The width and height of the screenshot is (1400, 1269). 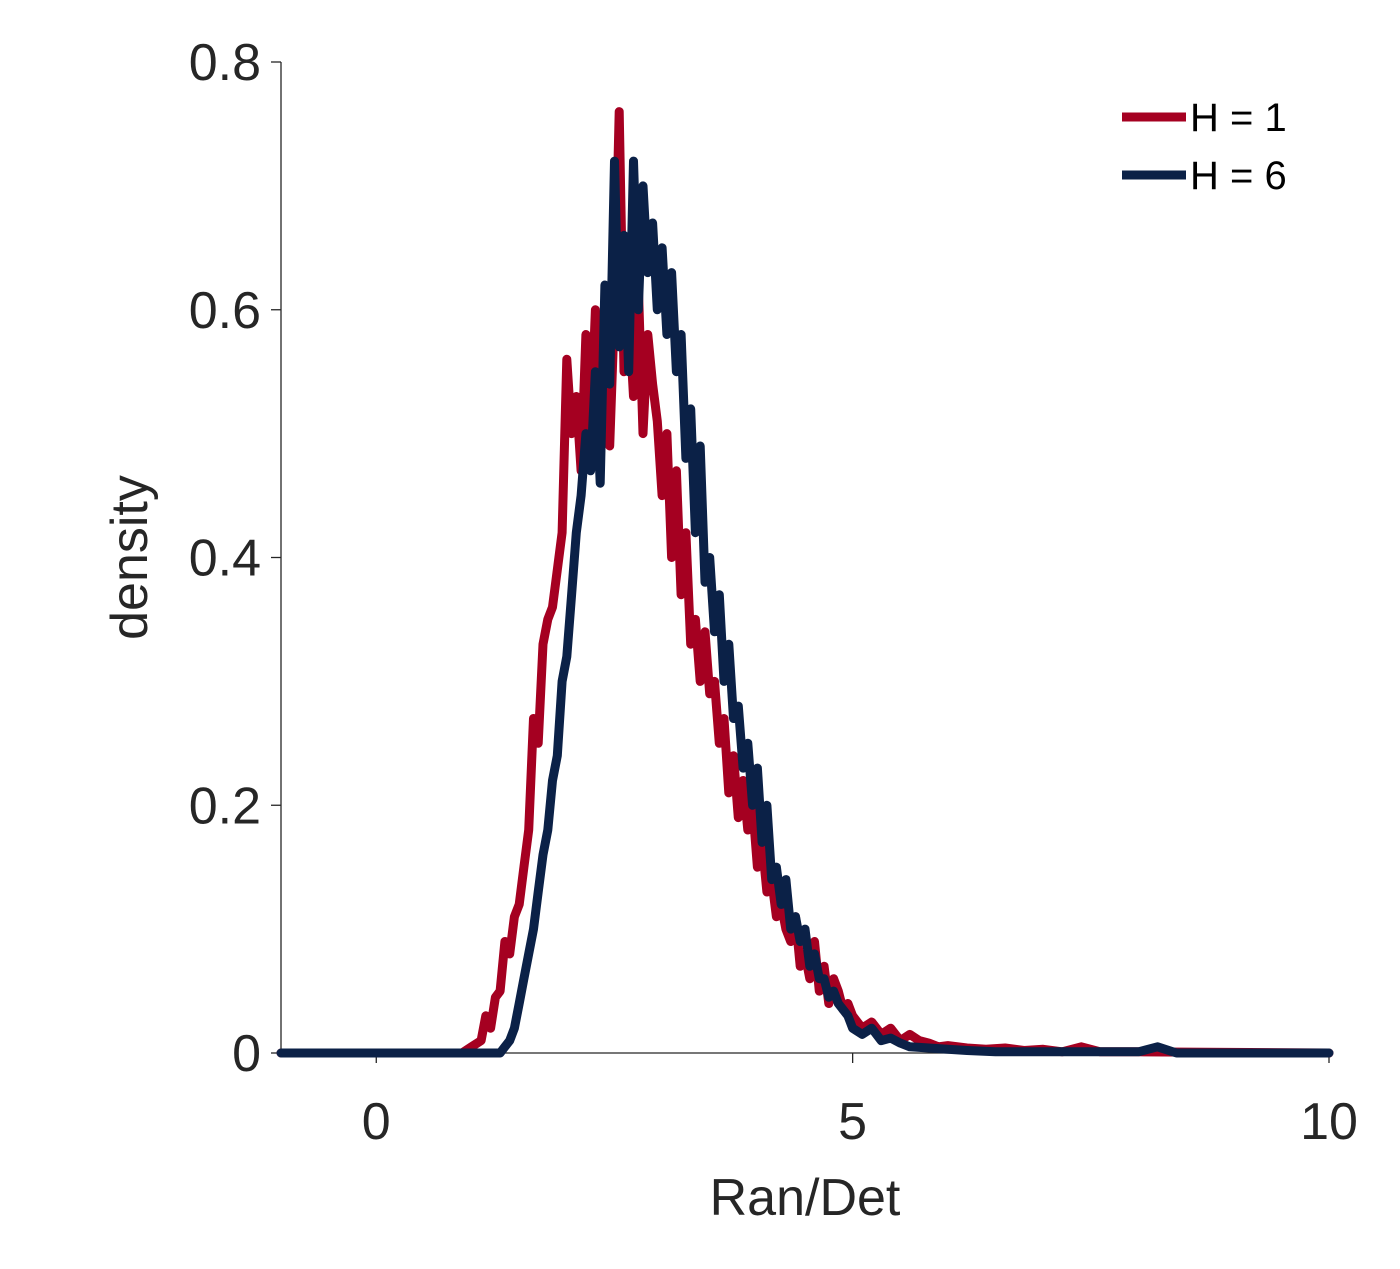 What do you see at coordinates (130, 557) in the screenshot?
I see `y-axis-label: density` at bounding box center [130, 557].